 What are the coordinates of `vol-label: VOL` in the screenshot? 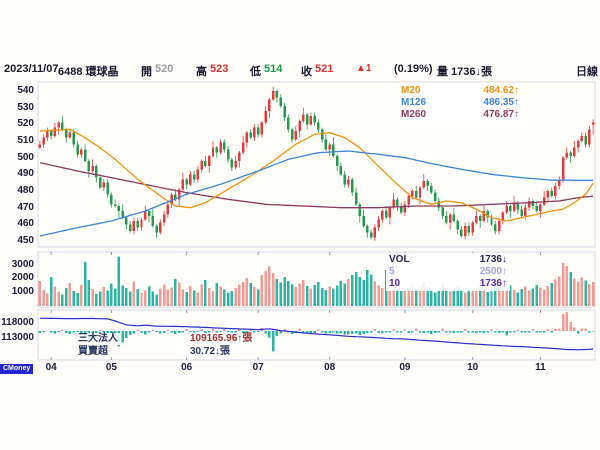 It's located at (399, 259).